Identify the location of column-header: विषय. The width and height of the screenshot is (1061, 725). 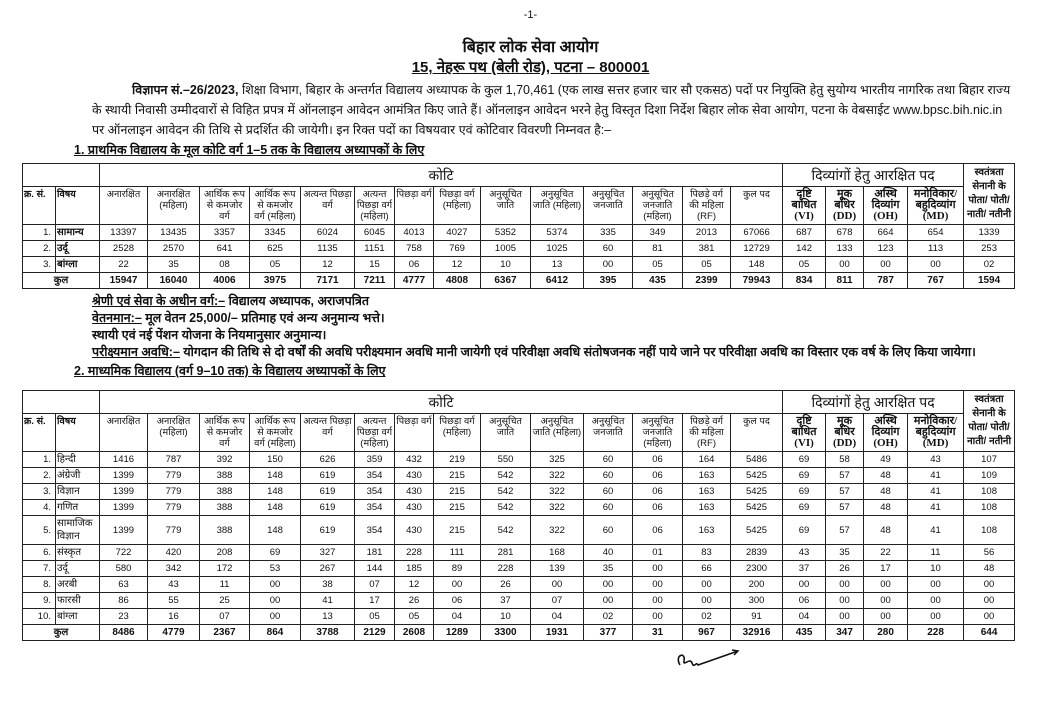
(77, 205).